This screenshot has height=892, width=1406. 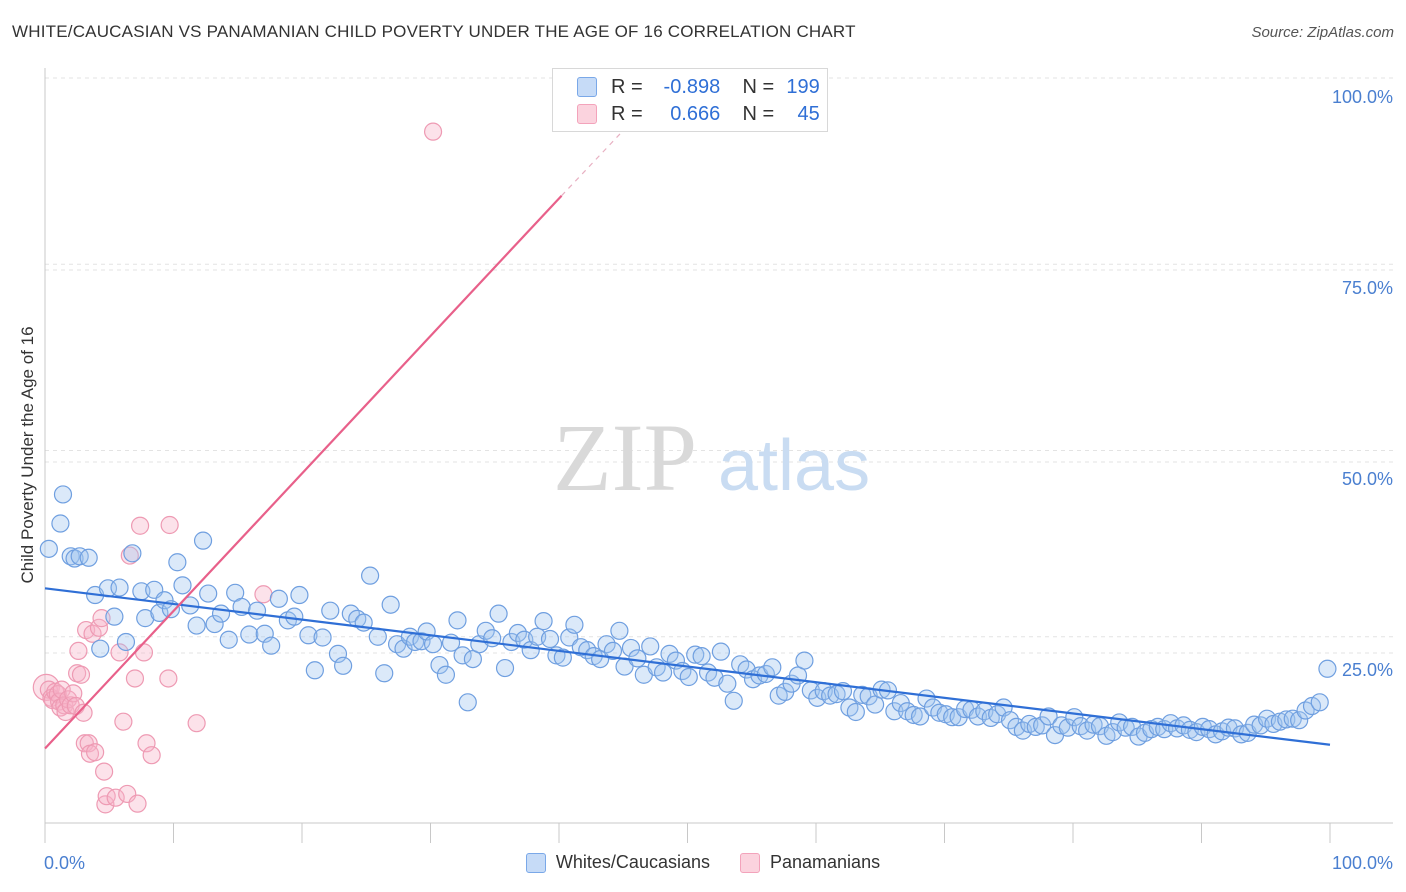 What do you see at coordinates (1367, 670) in the screenshot?
I see `y-tick-label: 25.0%` at bounding box center [1367, 670].